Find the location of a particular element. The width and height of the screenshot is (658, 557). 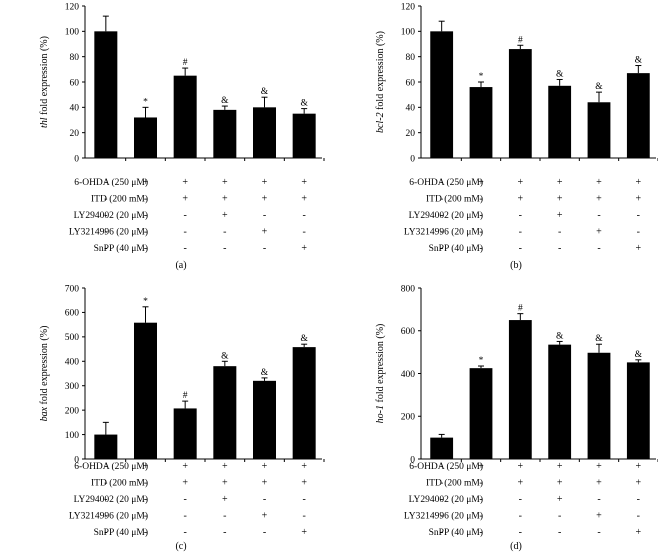

y-tick-label: 60 is located at coordinates (411, 83).